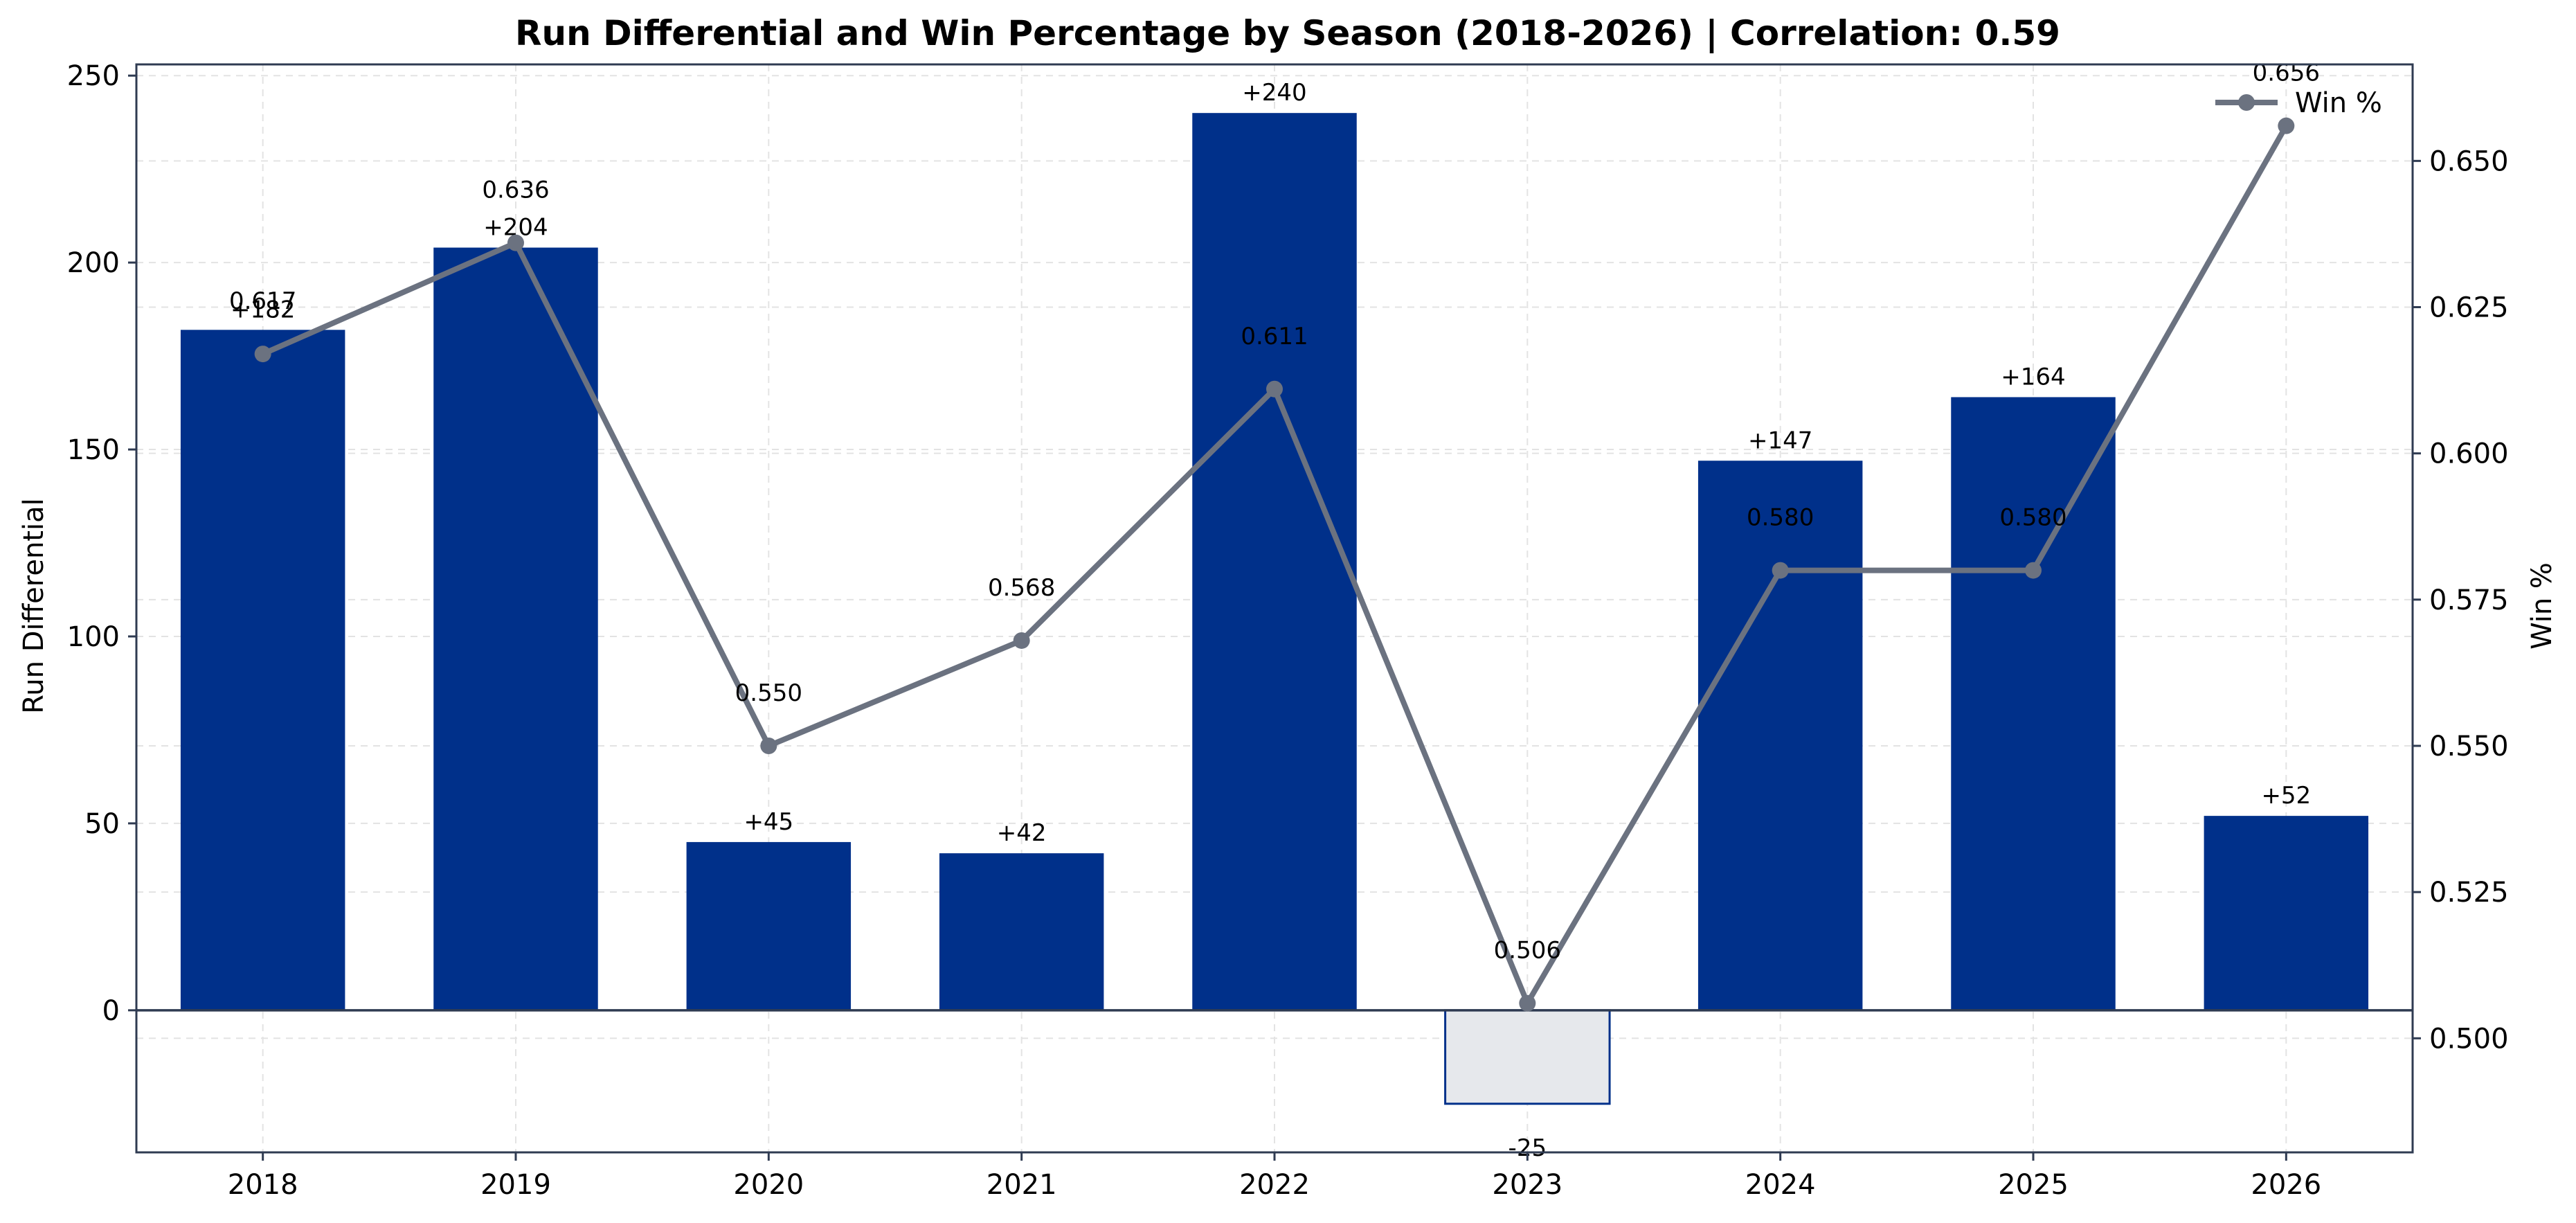 The width and height of the screenshot is (2576, 1223). I want to click on win-pct-point-2021, so click(1021, 640).